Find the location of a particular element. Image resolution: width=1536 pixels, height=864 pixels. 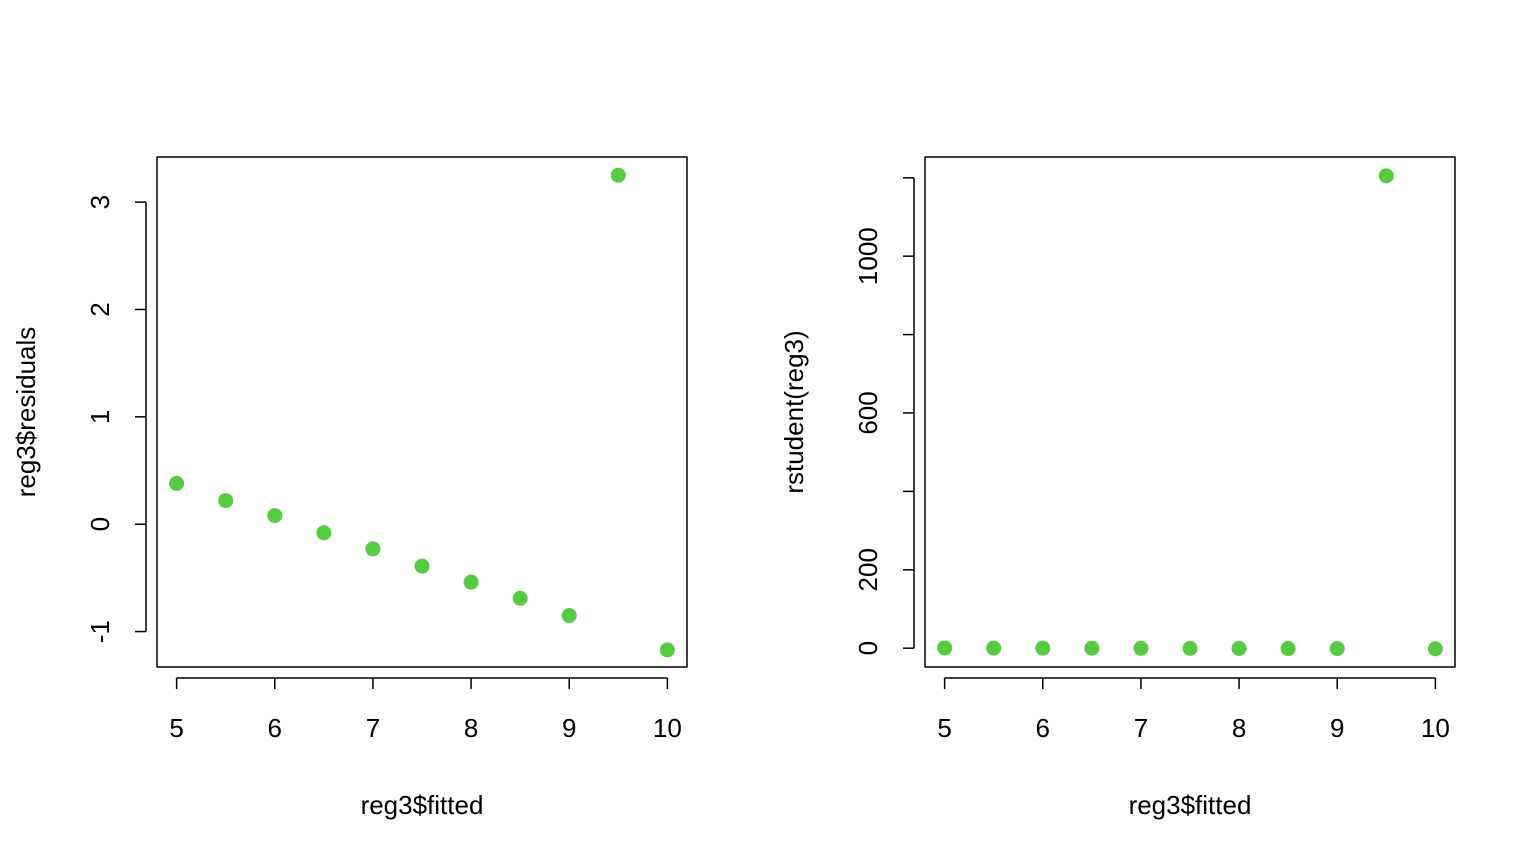

y-tick-label: 600 is located at coordinates (868, 412).